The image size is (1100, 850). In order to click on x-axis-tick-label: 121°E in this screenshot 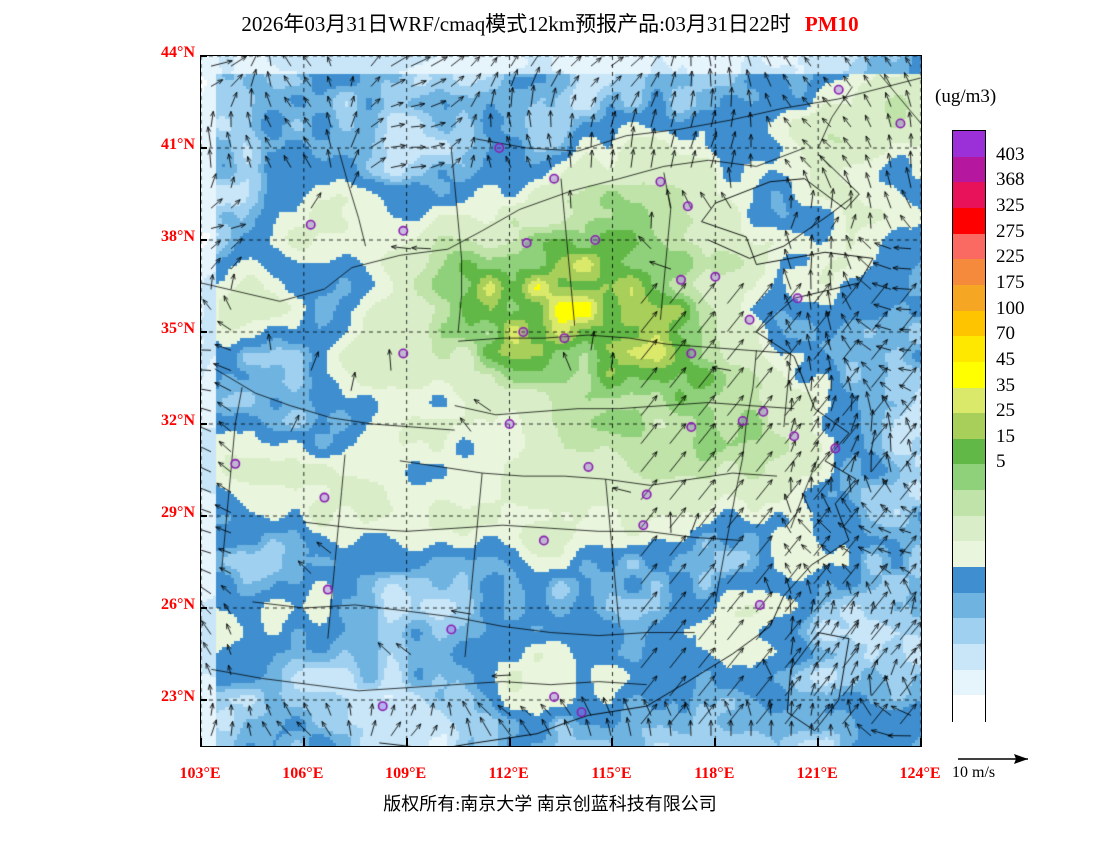, I will do `click(817, 773)`.